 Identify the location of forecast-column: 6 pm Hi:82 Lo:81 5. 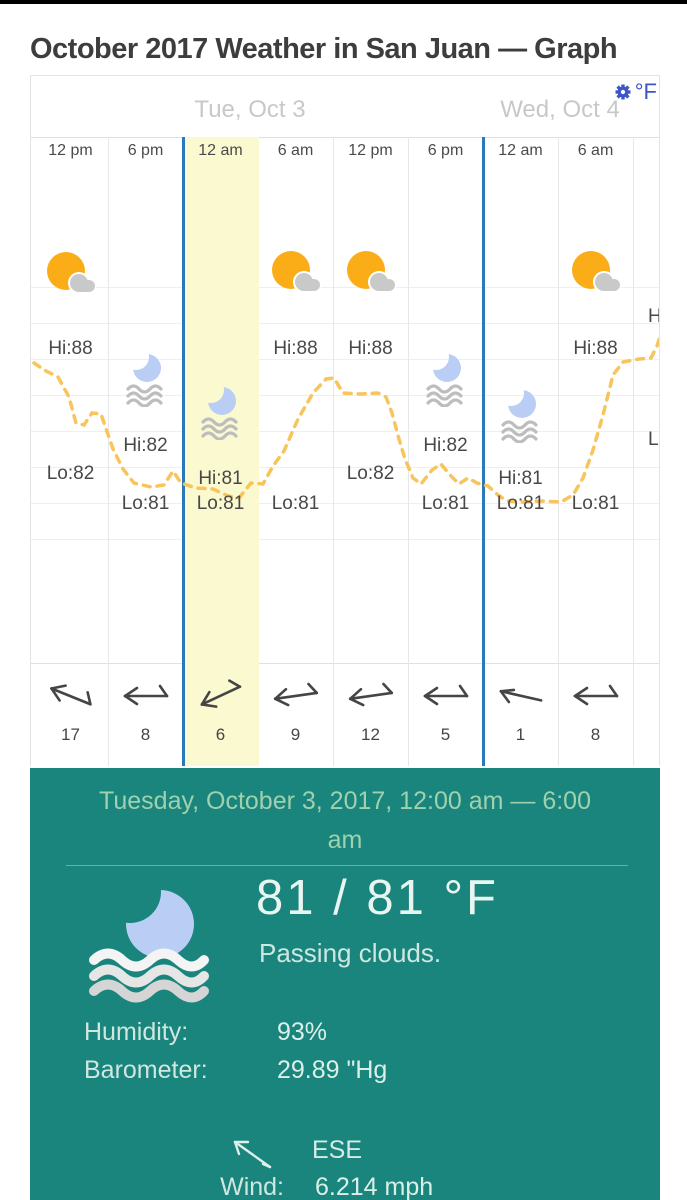
(445, 451).